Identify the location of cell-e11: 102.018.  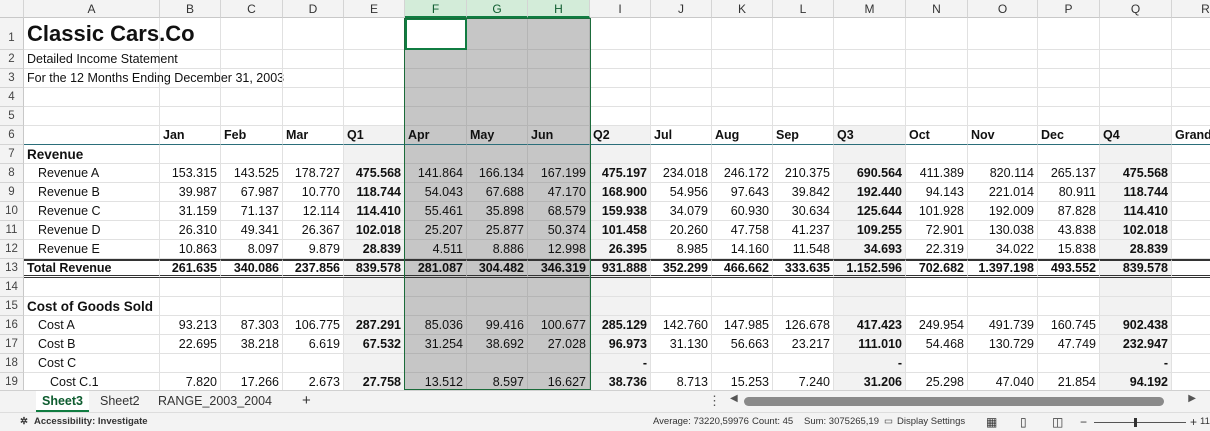
(374, 230).